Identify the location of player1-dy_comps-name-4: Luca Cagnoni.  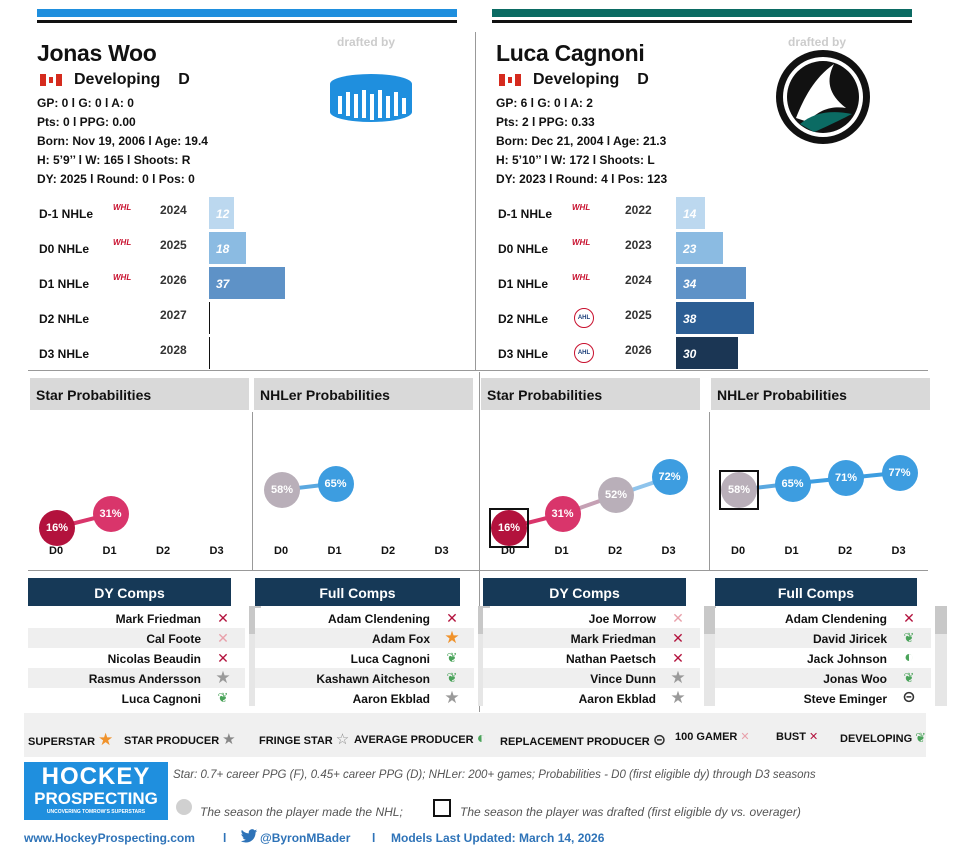
(161, 699).